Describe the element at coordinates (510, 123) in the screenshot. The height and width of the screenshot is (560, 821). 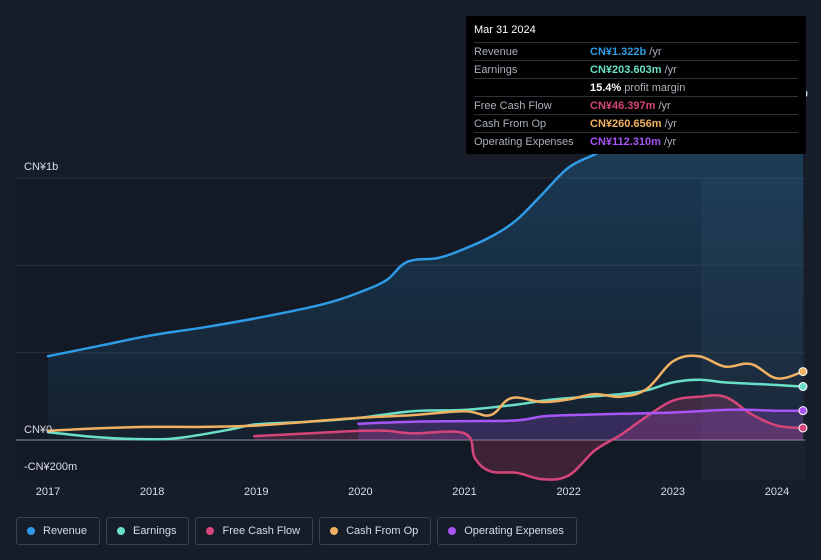
I see `tooltip-row-label: Cash From Op` at that location.